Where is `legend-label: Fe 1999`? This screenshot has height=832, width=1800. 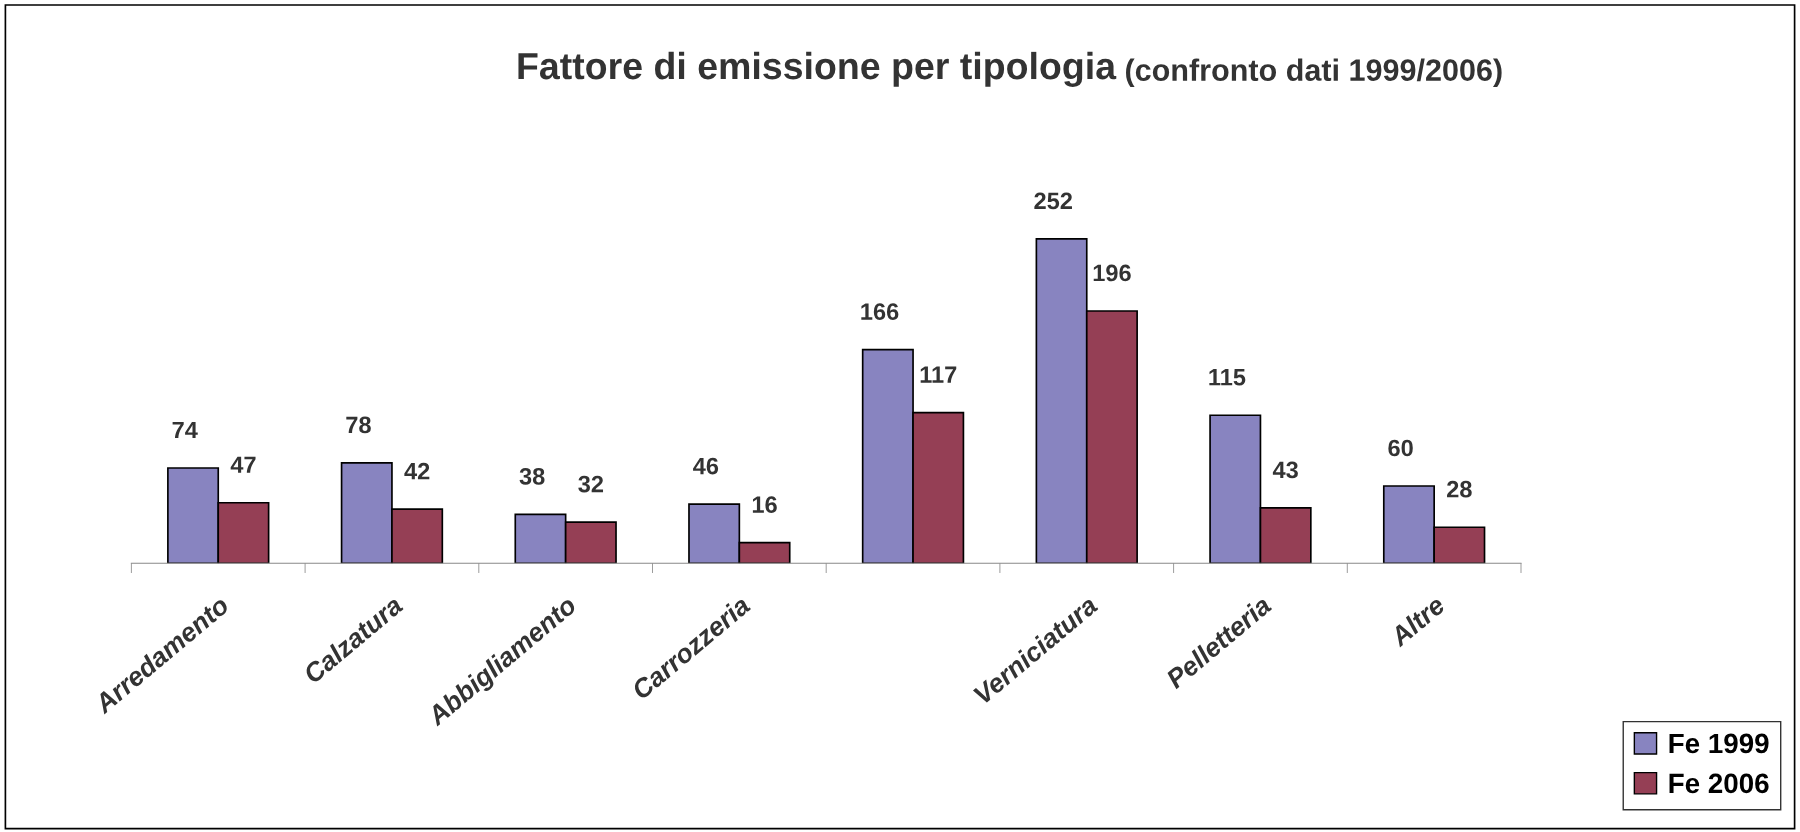 legend-label: Fe 1999 is located at coordinates (1719, 743).